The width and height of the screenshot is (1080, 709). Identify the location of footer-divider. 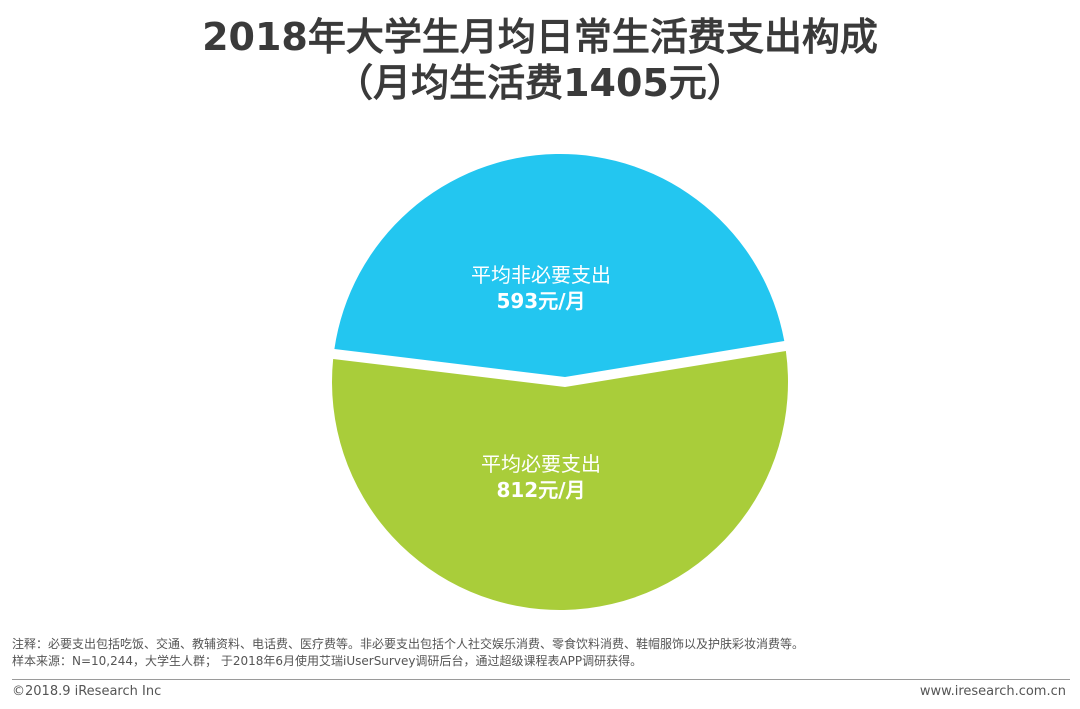
(541, 679).